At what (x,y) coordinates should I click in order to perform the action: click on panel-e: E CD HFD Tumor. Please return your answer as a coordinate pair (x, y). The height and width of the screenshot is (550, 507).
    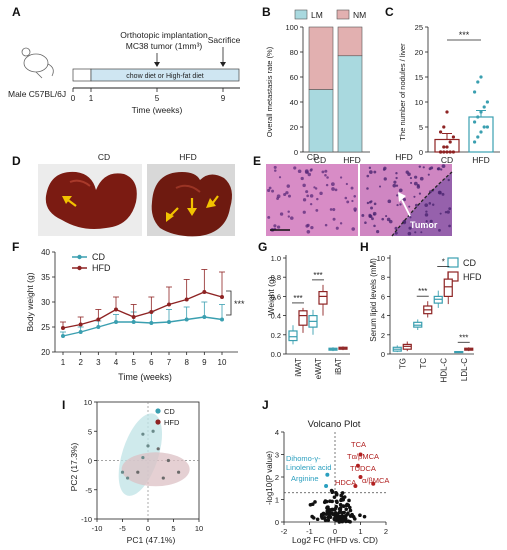
    Looking at the image, I should click on (353, 194).